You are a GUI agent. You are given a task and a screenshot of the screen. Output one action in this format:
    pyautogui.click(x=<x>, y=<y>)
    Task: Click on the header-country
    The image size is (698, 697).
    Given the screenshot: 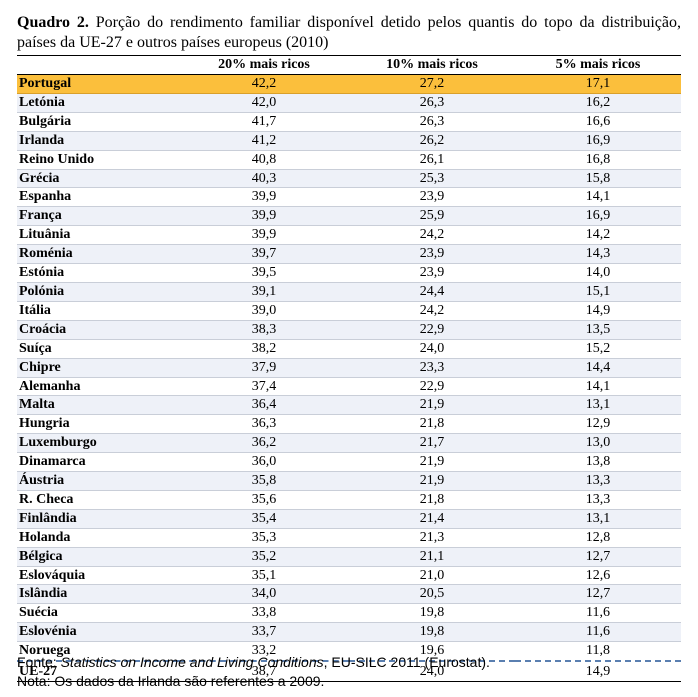 What is the action you would take?
    pyautogui.click(x=98, y=65)
    